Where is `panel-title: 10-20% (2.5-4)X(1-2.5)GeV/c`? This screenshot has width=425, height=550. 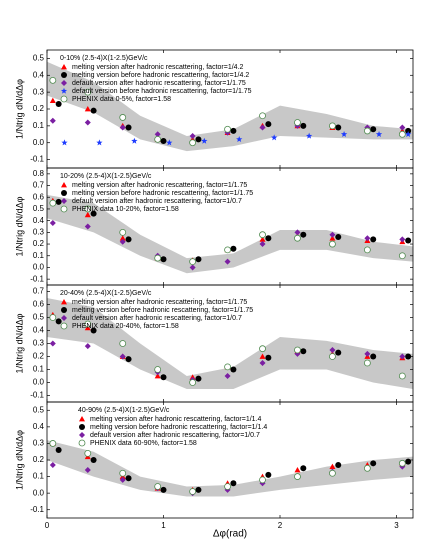 panel-title: 10-20% (2.5-4)X(1-2.5)GeV/c is located at coordinates (106, 176).